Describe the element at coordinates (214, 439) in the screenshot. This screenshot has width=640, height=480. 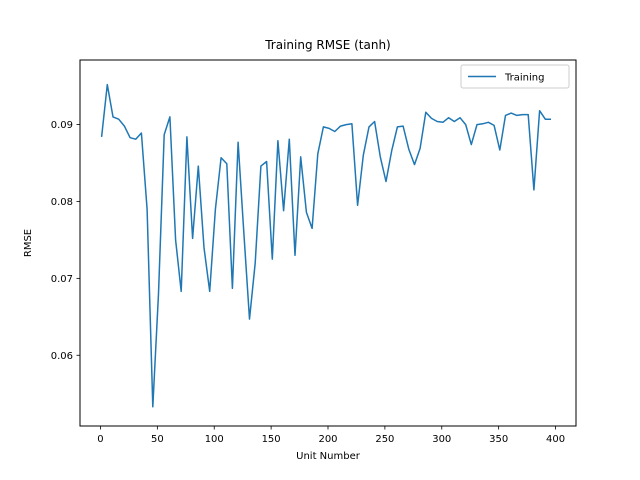
I see `x-tick-label: 100` at that location.